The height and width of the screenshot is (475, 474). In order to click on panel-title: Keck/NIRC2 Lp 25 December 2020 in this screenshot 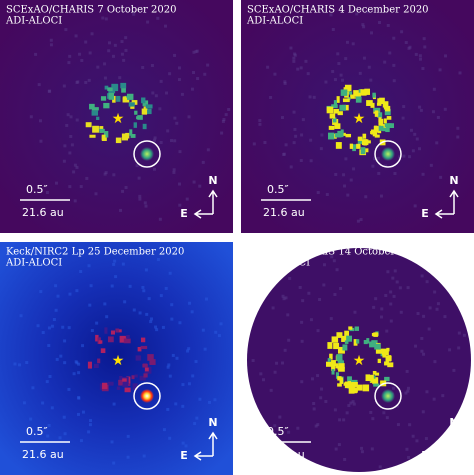, I will do `click(95, 252)`.